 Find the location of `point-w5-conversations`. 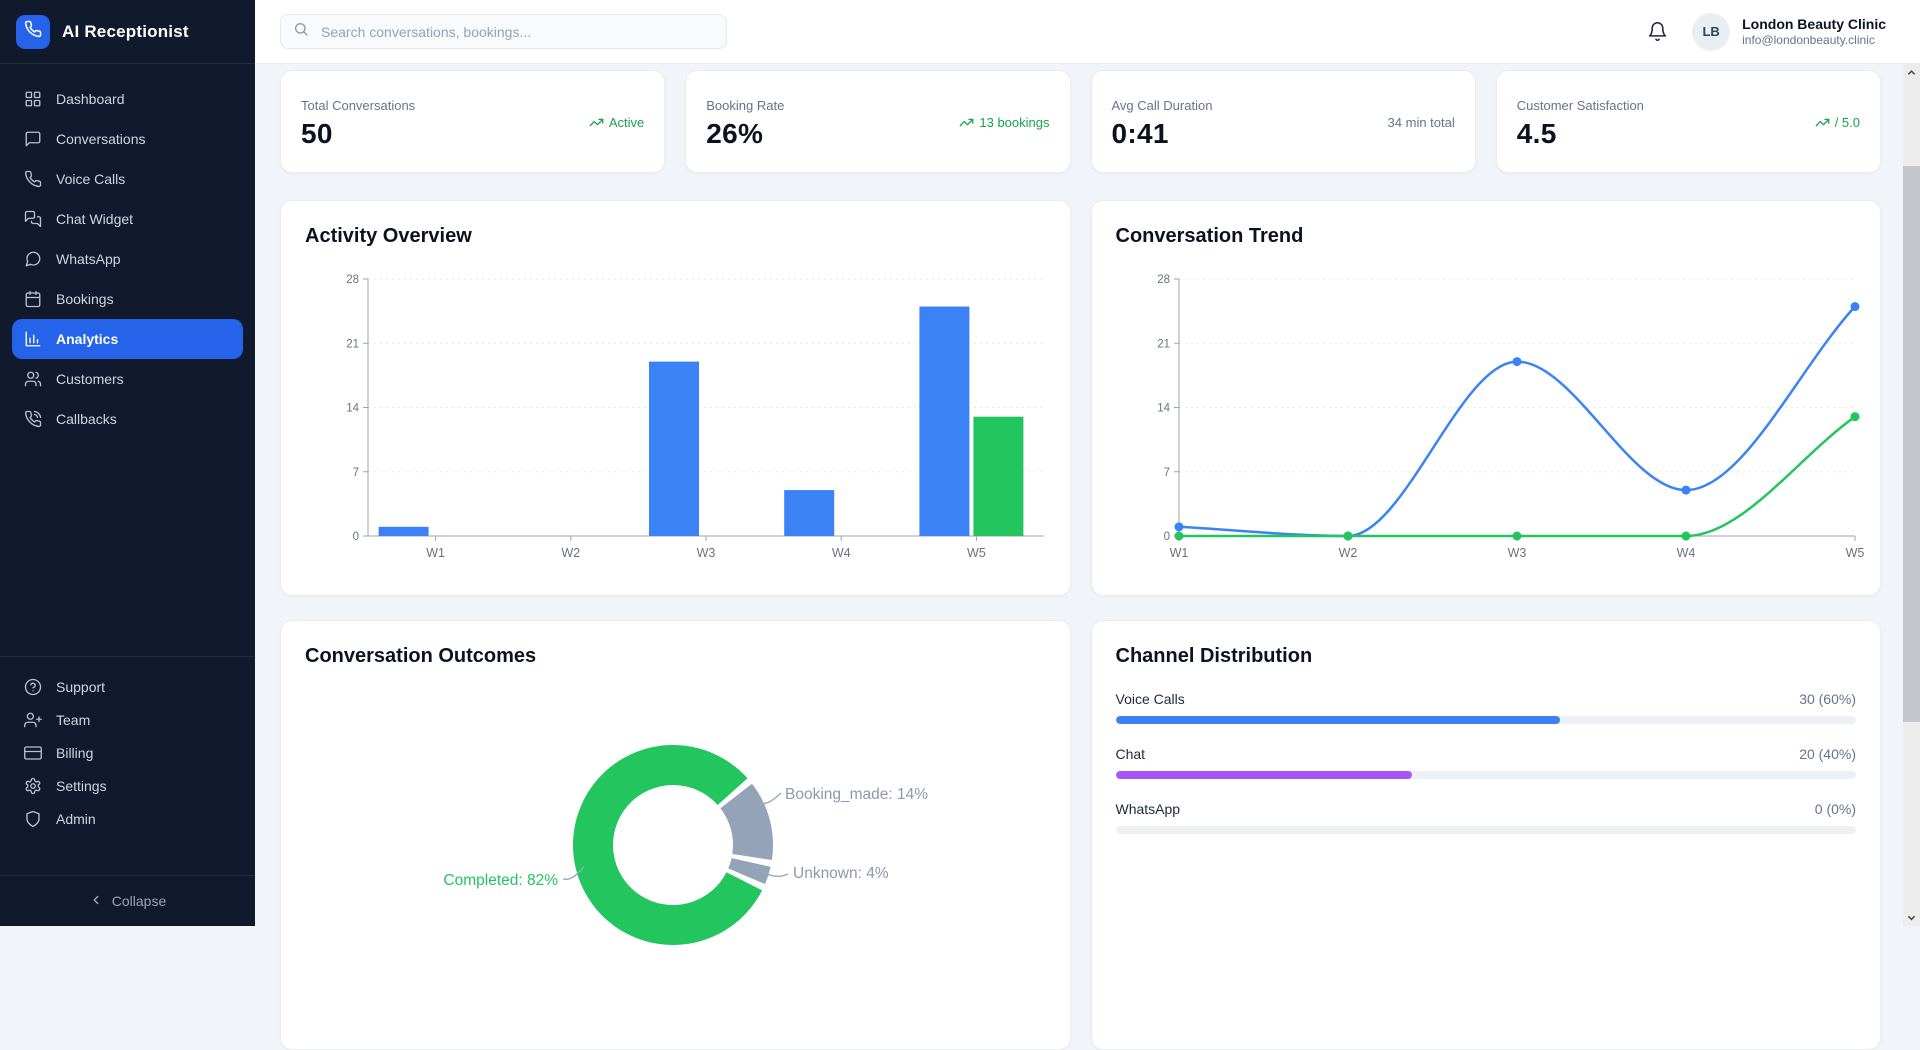

point-w5-conversations is located at coordinates (1854, 307).